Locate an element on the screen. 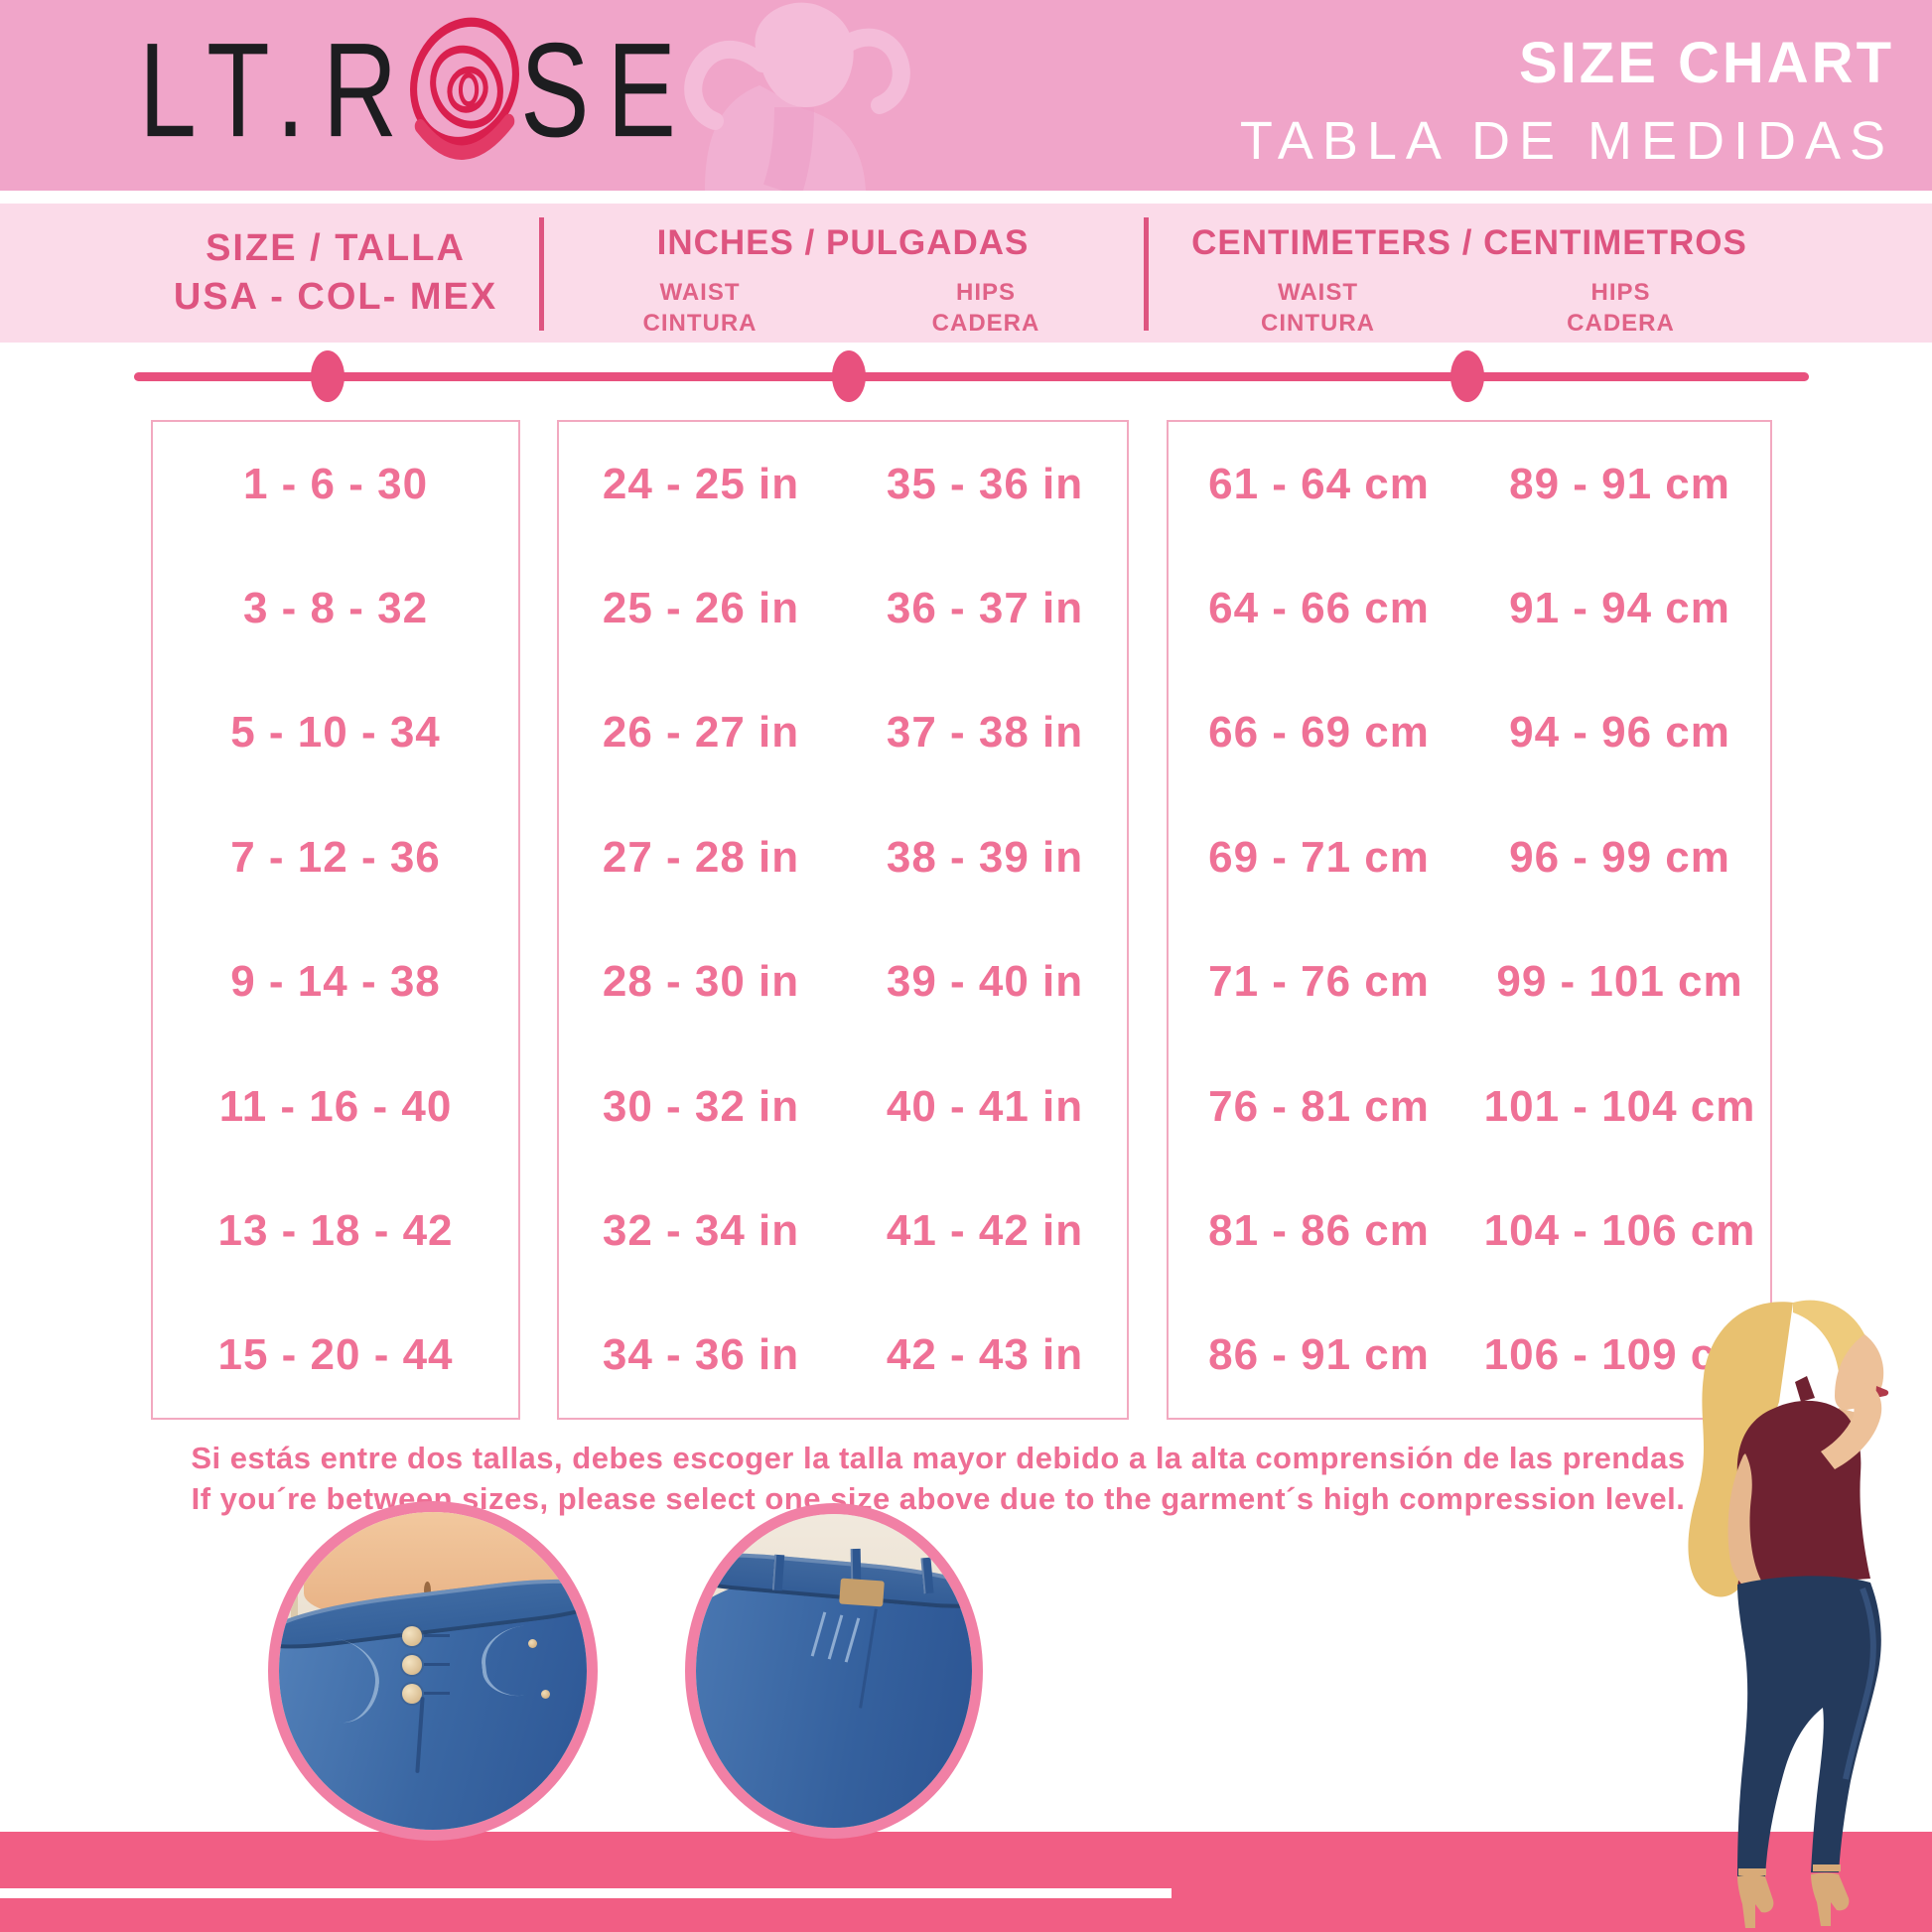  table-cell: 64 - 66 cm is located at coordinates (1319, 609).